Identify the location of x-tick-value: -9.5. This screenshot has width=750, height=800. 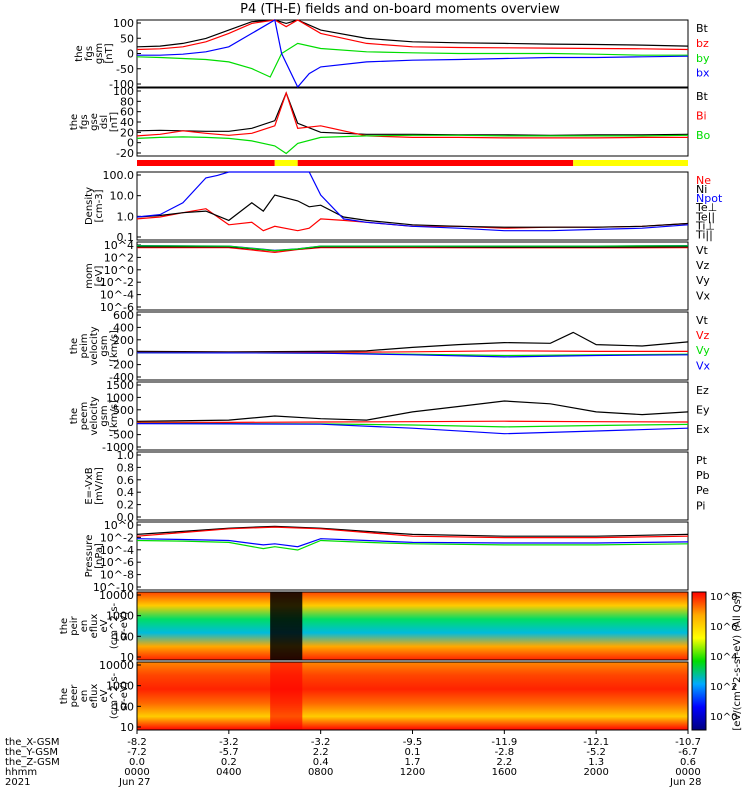
(413, 742).